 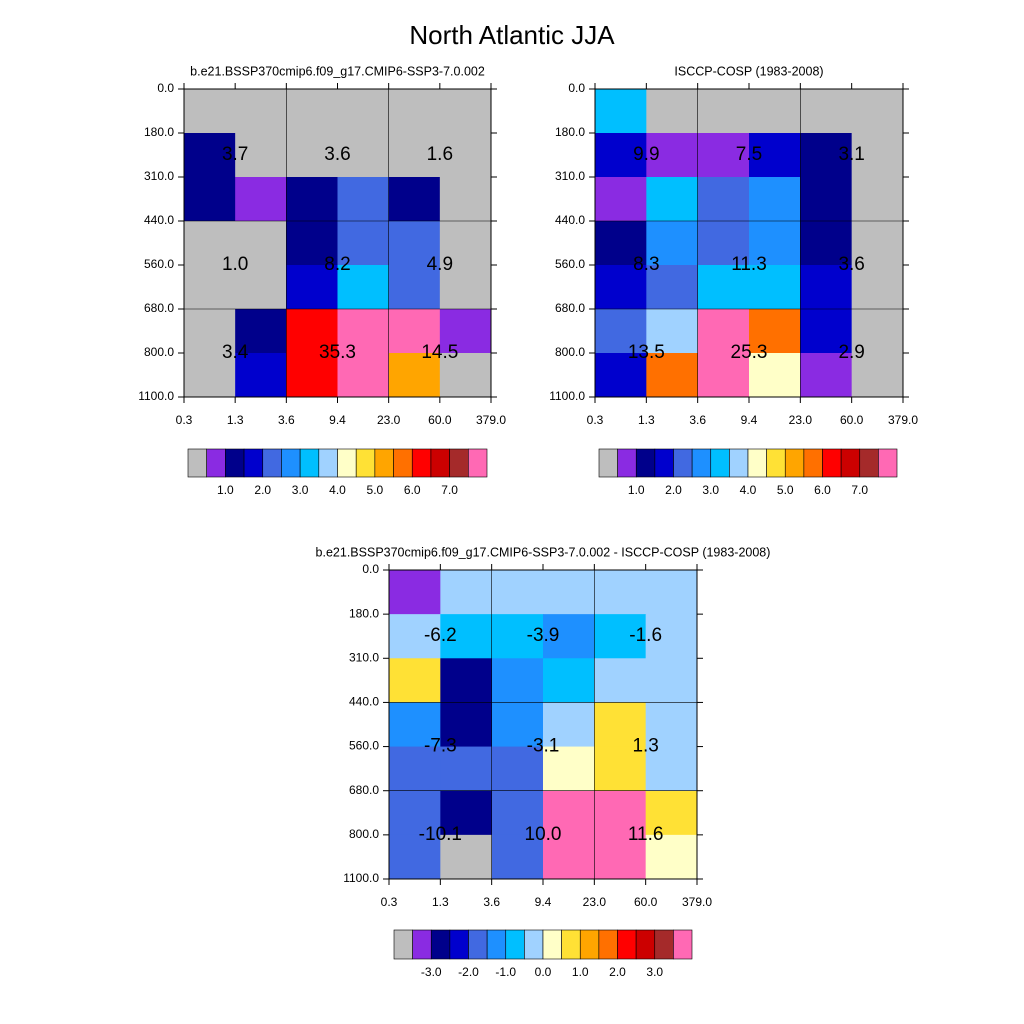 What do you see at coordinates (645, 746) in the screenshot?
I see `block-label: 1.3` at bounding box center [645, 746].